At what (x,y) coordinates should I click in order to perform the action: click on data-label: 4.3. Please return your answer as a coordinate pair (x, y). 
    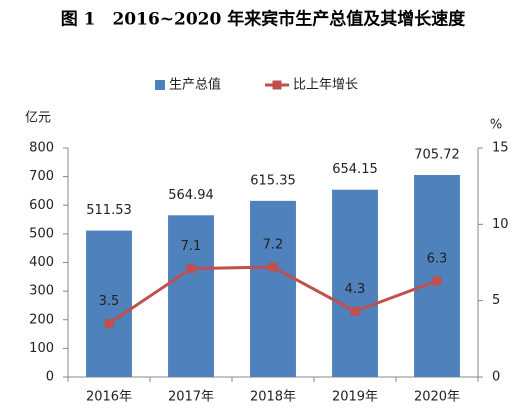
    Looking at the image, I should click on (355, 289).